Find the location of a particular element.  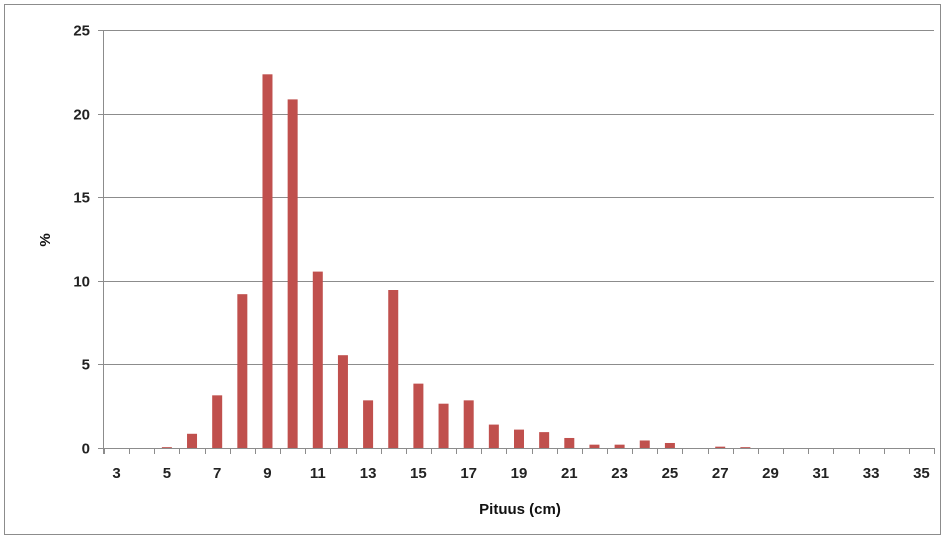

y-tick-label-4: 20 is located at coordinates (81, 115).